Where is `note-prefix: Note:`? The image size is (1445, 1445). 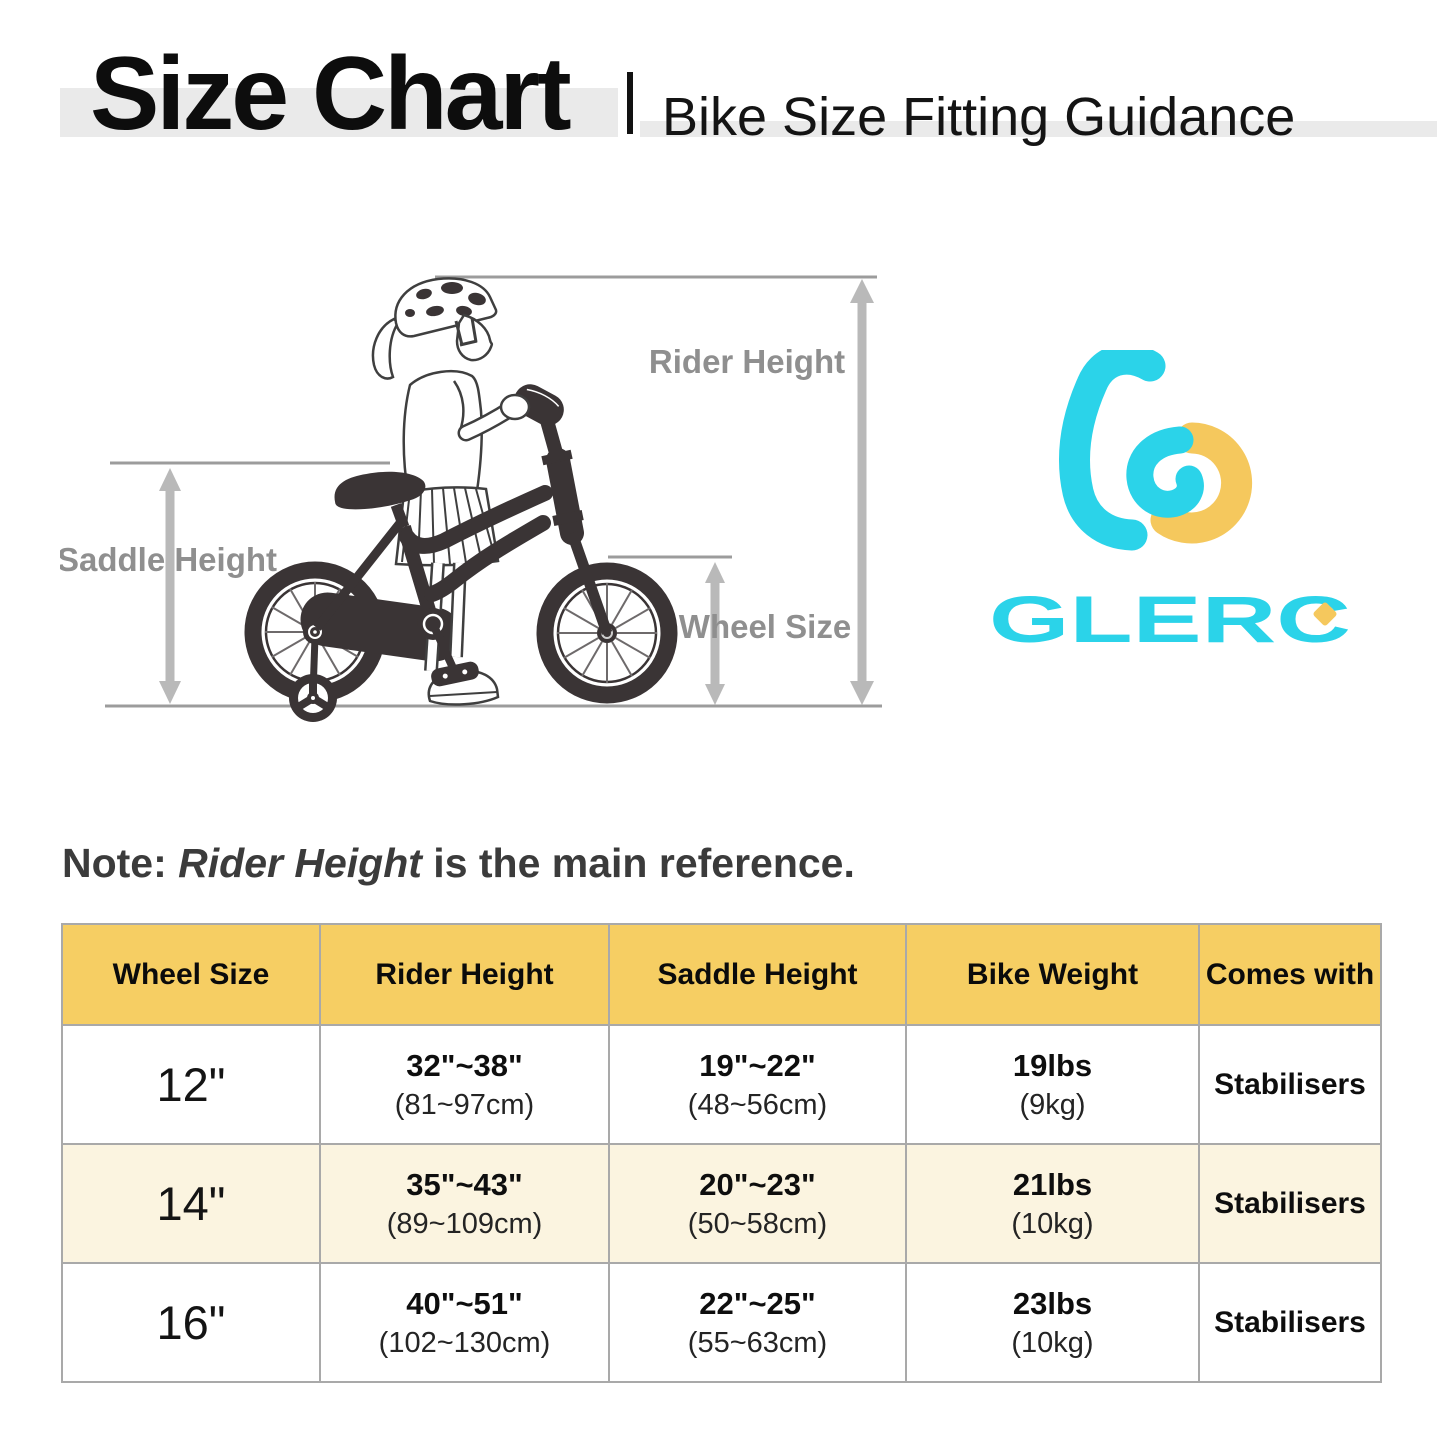
note-prefix: Note: is located at coordinates (120, 863).